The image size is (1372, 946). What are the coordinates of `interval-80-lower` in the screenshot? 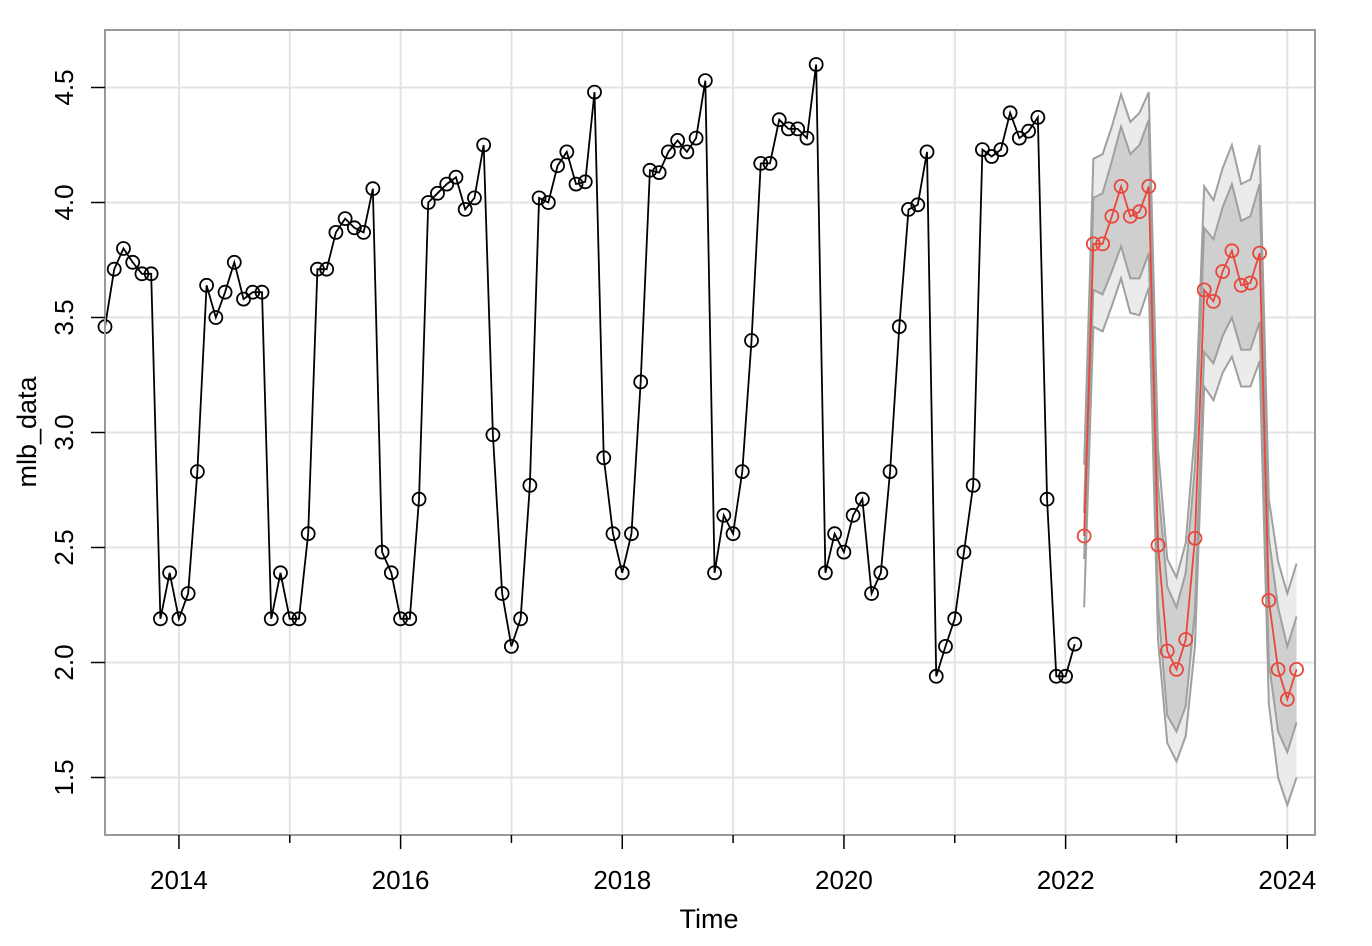 It's located at (1190, 499).